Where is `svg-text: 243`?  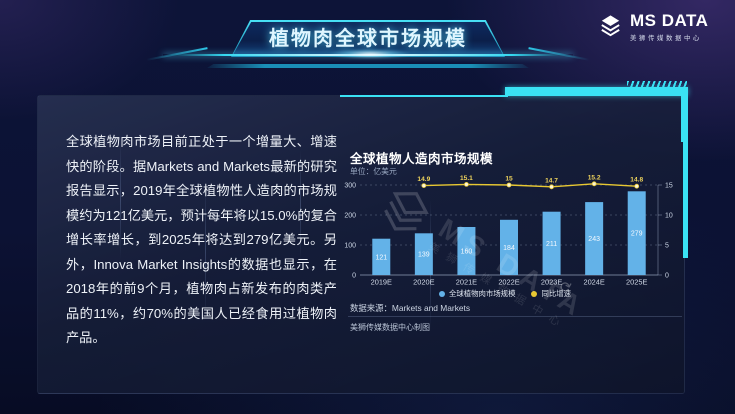
svg-text: 243 is located at coordinates (594, 239).